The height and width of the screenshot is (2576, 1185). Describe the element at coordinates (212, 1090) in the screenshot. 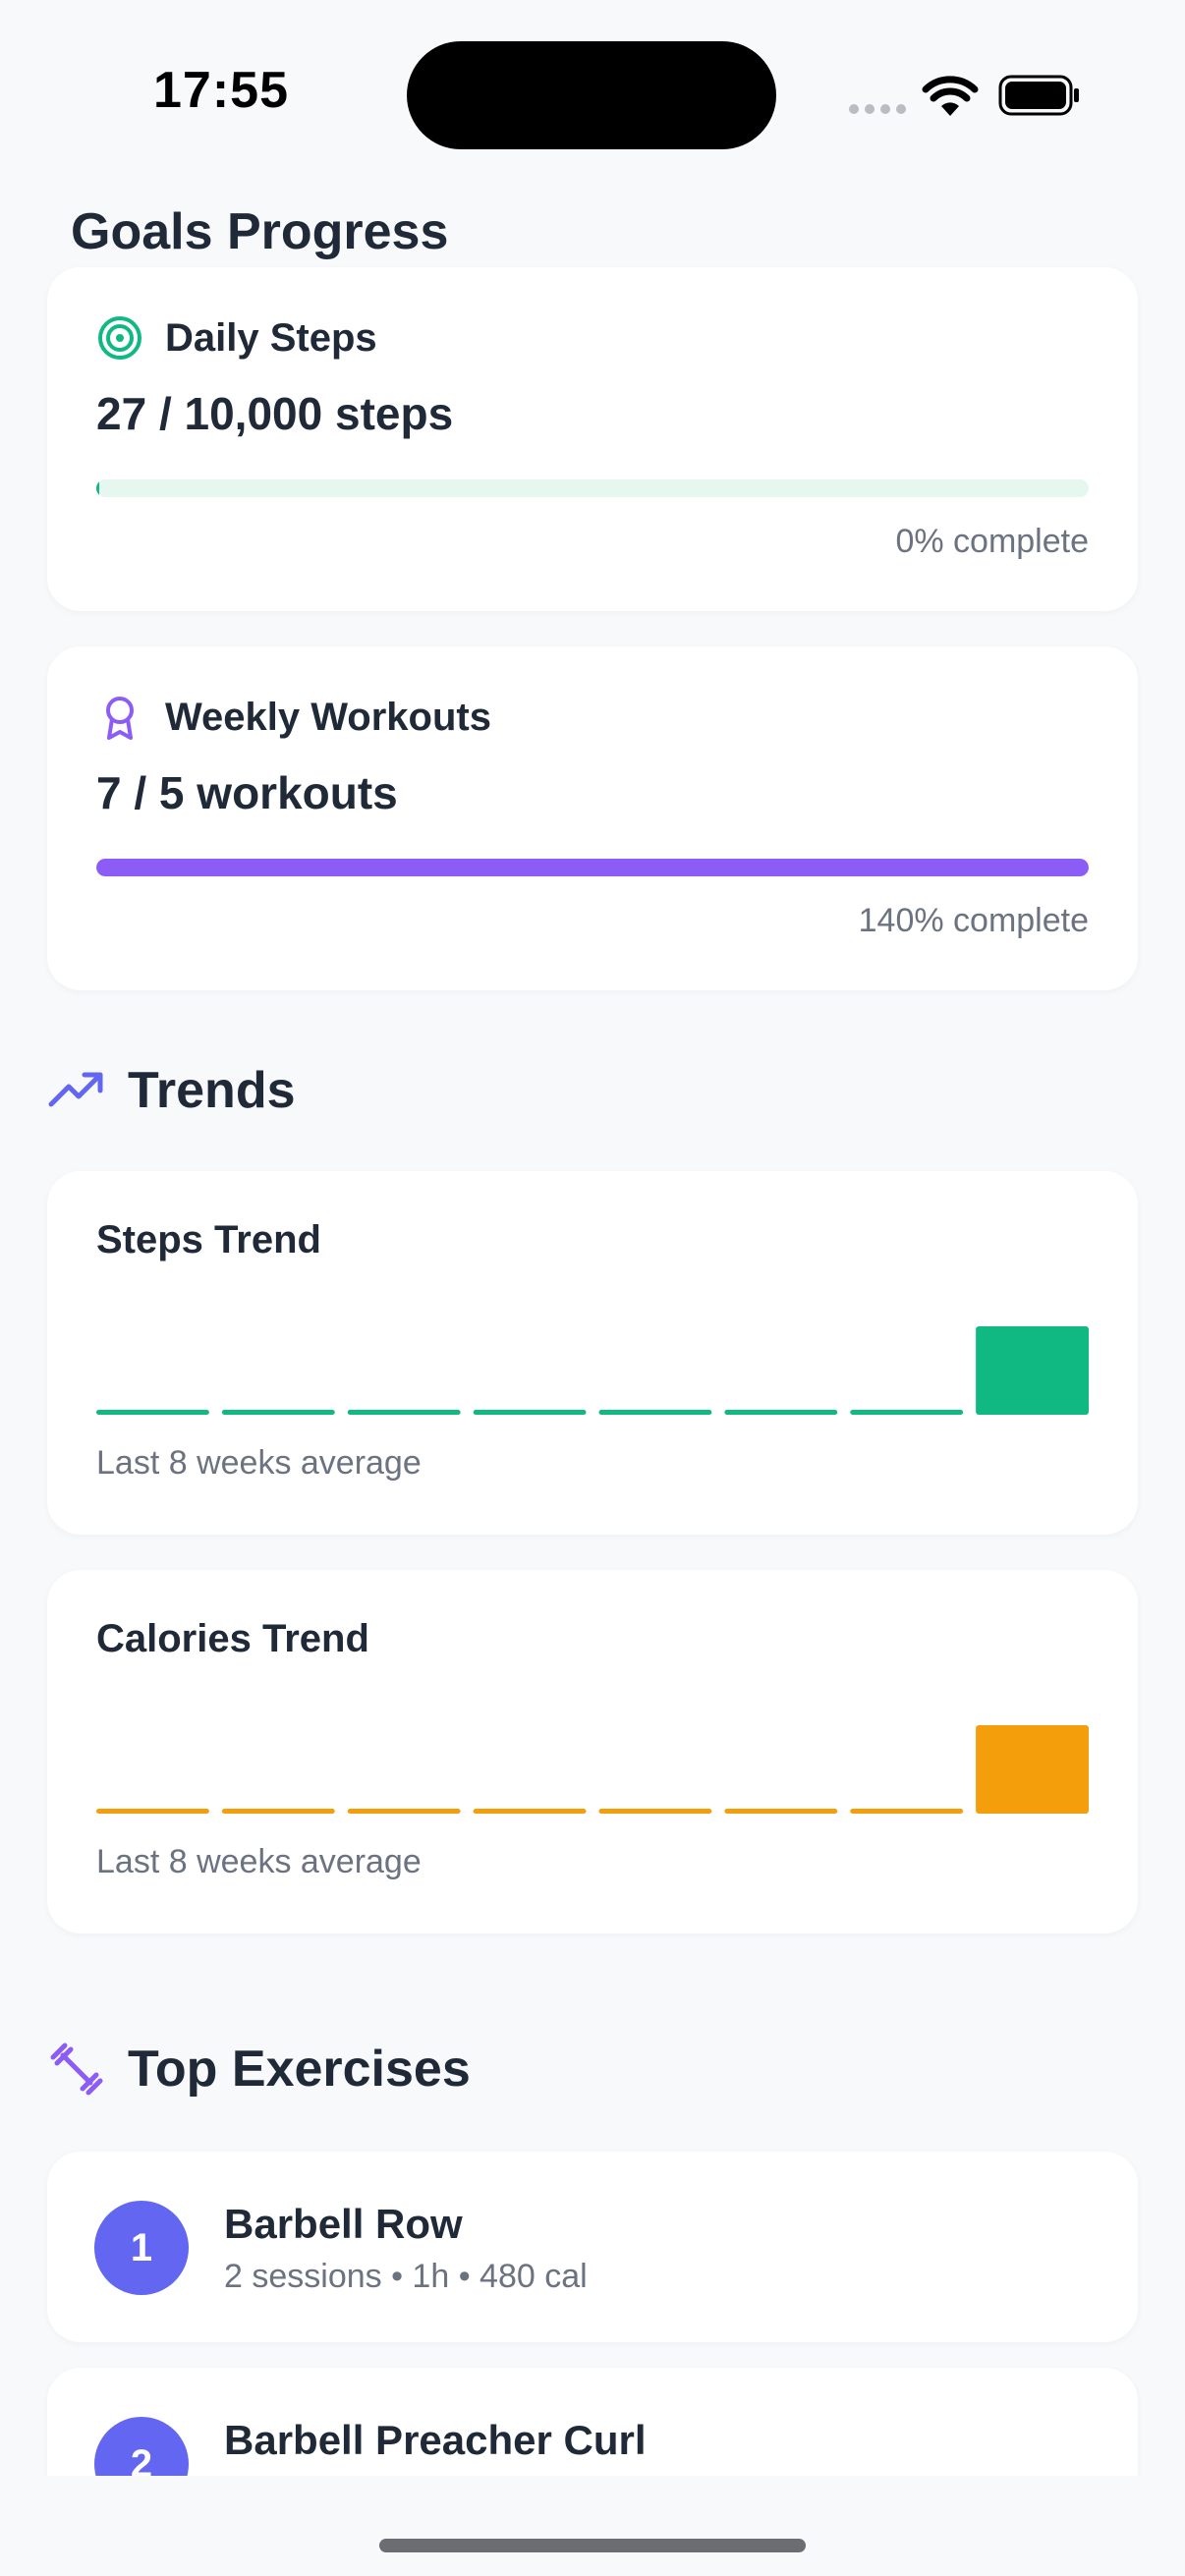

I see `trends-section-title: Trends` at that location.